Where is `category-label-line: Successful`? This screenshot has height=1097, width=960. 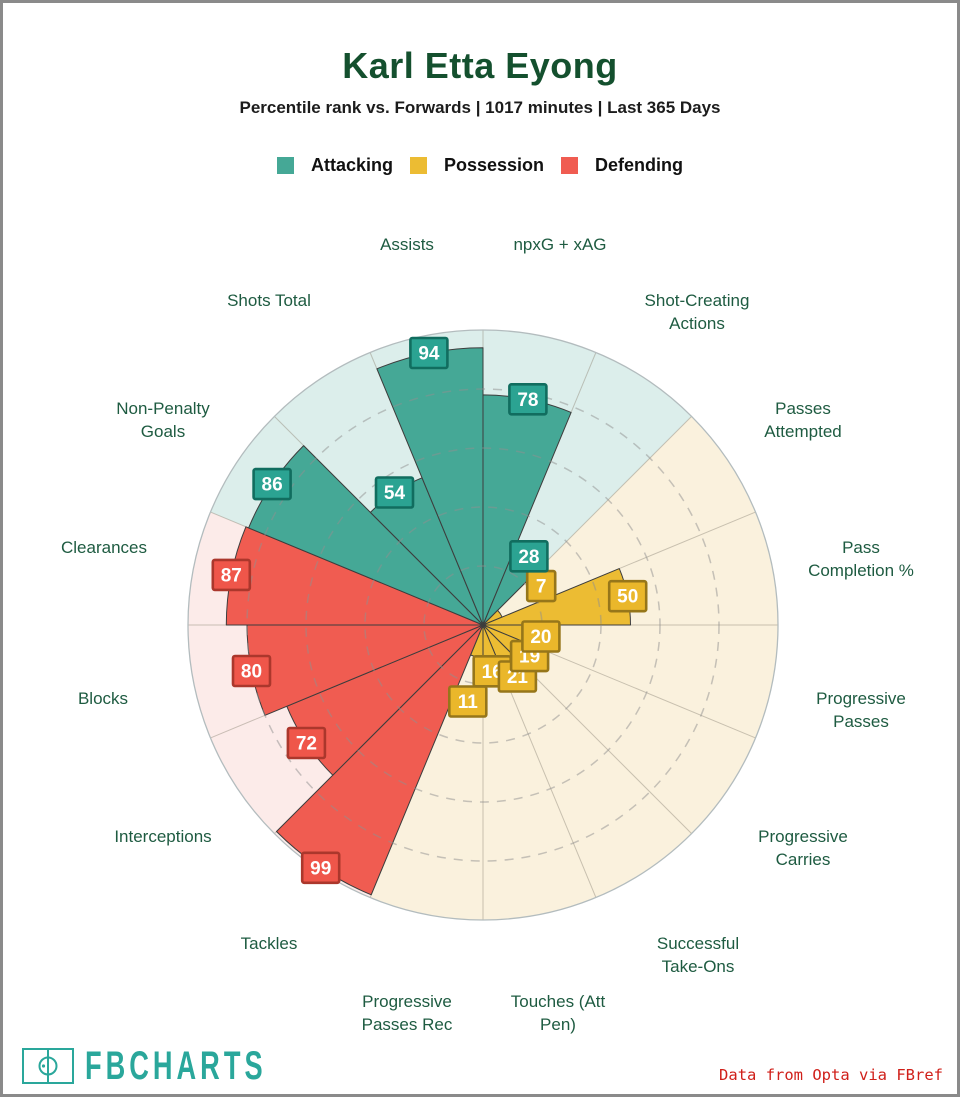
category-label-line: Successful is located at coordinates (698, 943).